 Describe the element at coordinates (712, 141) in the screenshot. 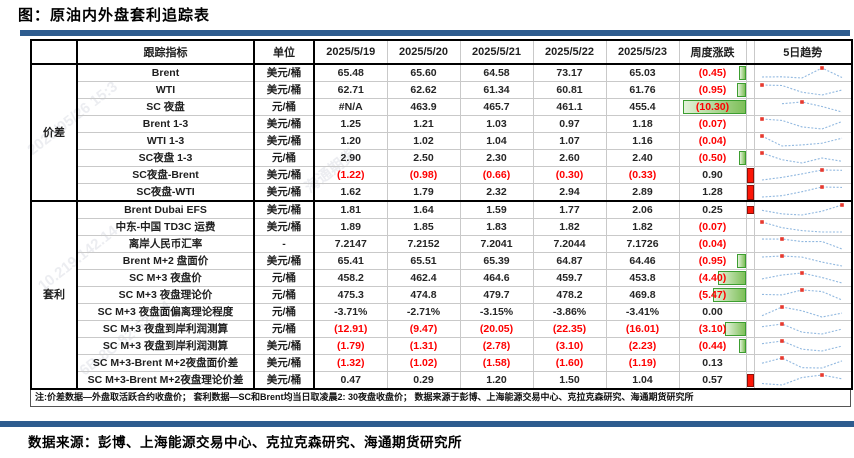

I see `weekly-change-cell: (0.04)` at that location.